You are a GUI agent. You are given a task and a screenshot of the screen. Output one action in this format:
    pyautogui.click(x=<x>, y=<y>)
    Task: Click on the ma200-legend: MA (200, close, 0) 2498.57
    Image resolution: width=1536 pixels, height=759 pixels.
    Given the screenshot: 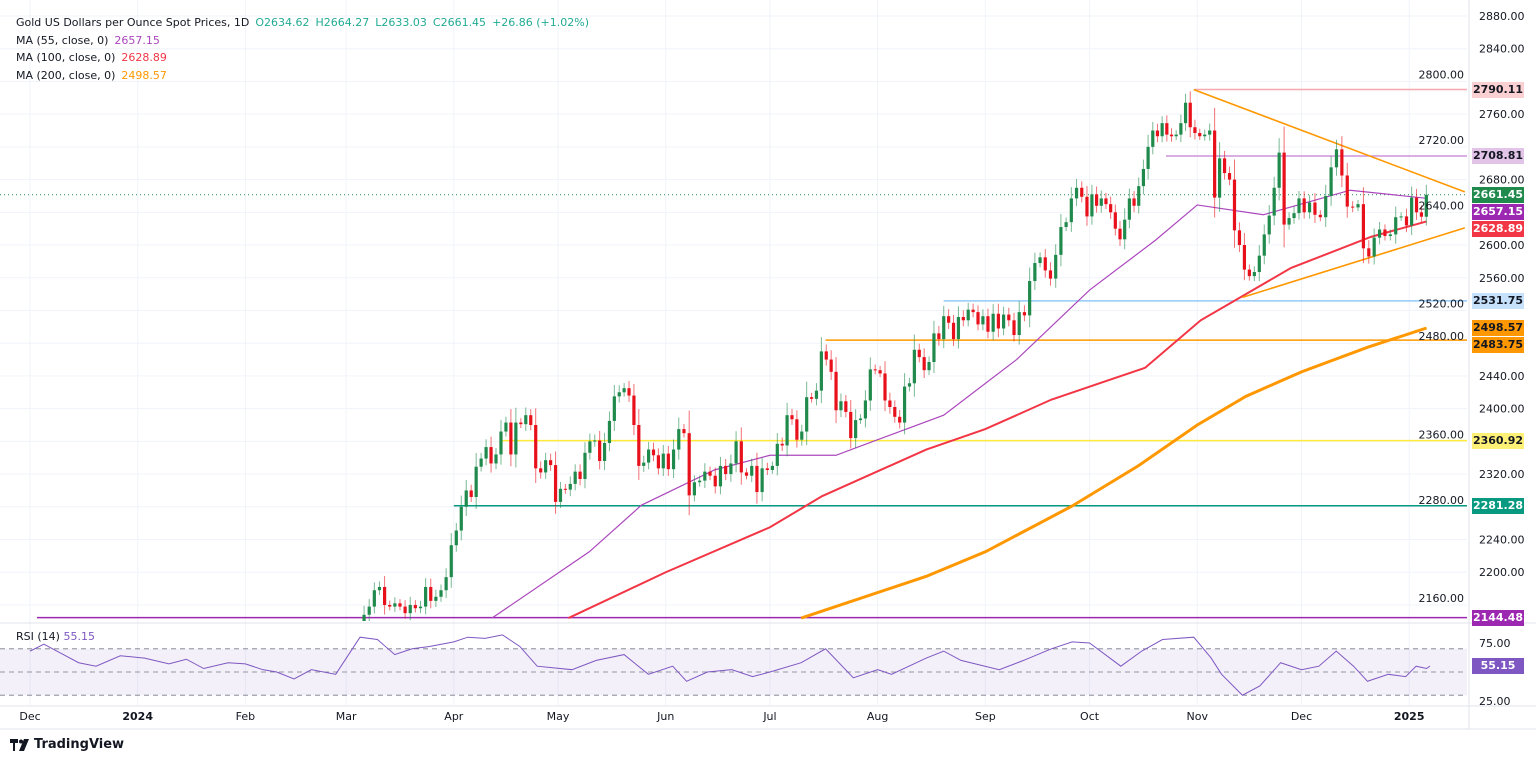 What is the action you would take?
    pyautogui.click(x=305, y=76)
    